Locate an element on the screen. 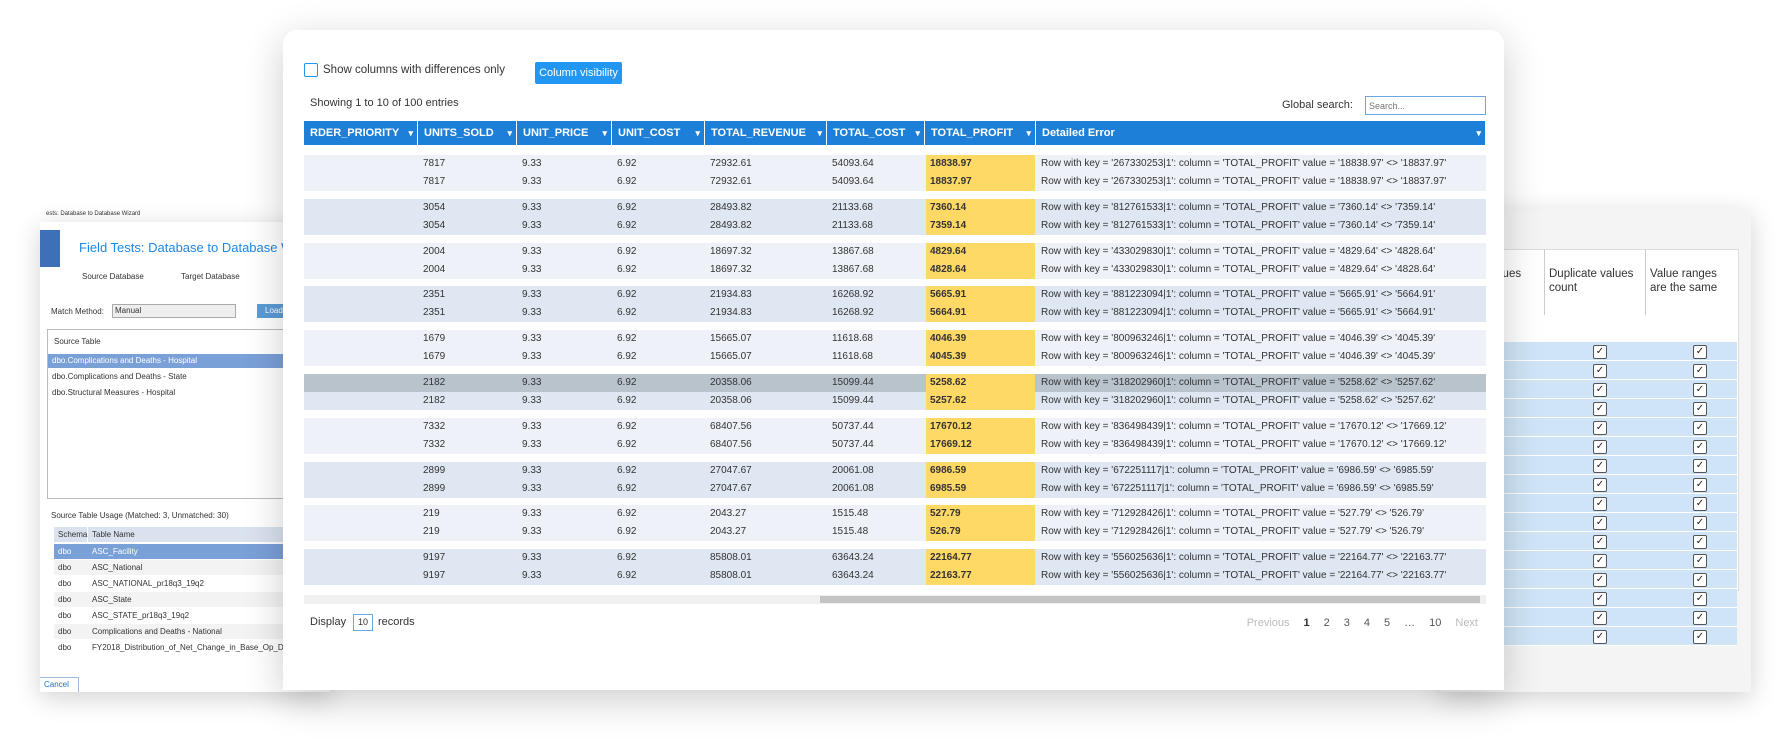 Image resolution: width=1792 pixels, height=740 pixels. scrollbar-thumb is located at coordinates (1150, 599).